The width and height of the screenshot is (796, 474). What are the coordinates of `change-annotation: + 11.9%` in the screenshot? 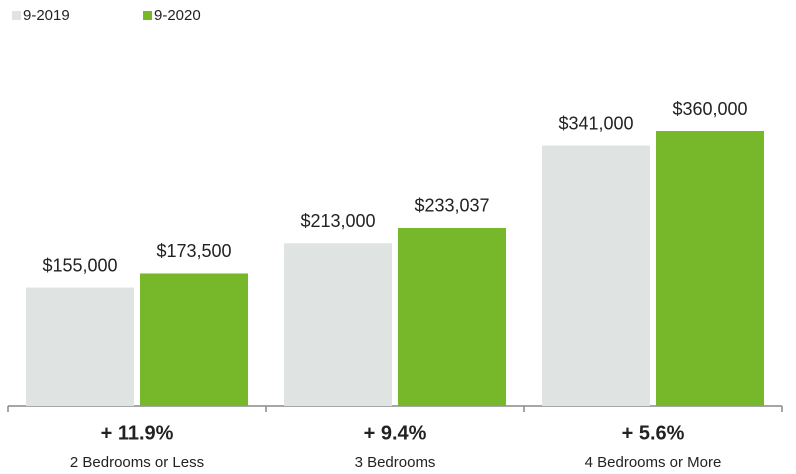 It's located at (137, 433).